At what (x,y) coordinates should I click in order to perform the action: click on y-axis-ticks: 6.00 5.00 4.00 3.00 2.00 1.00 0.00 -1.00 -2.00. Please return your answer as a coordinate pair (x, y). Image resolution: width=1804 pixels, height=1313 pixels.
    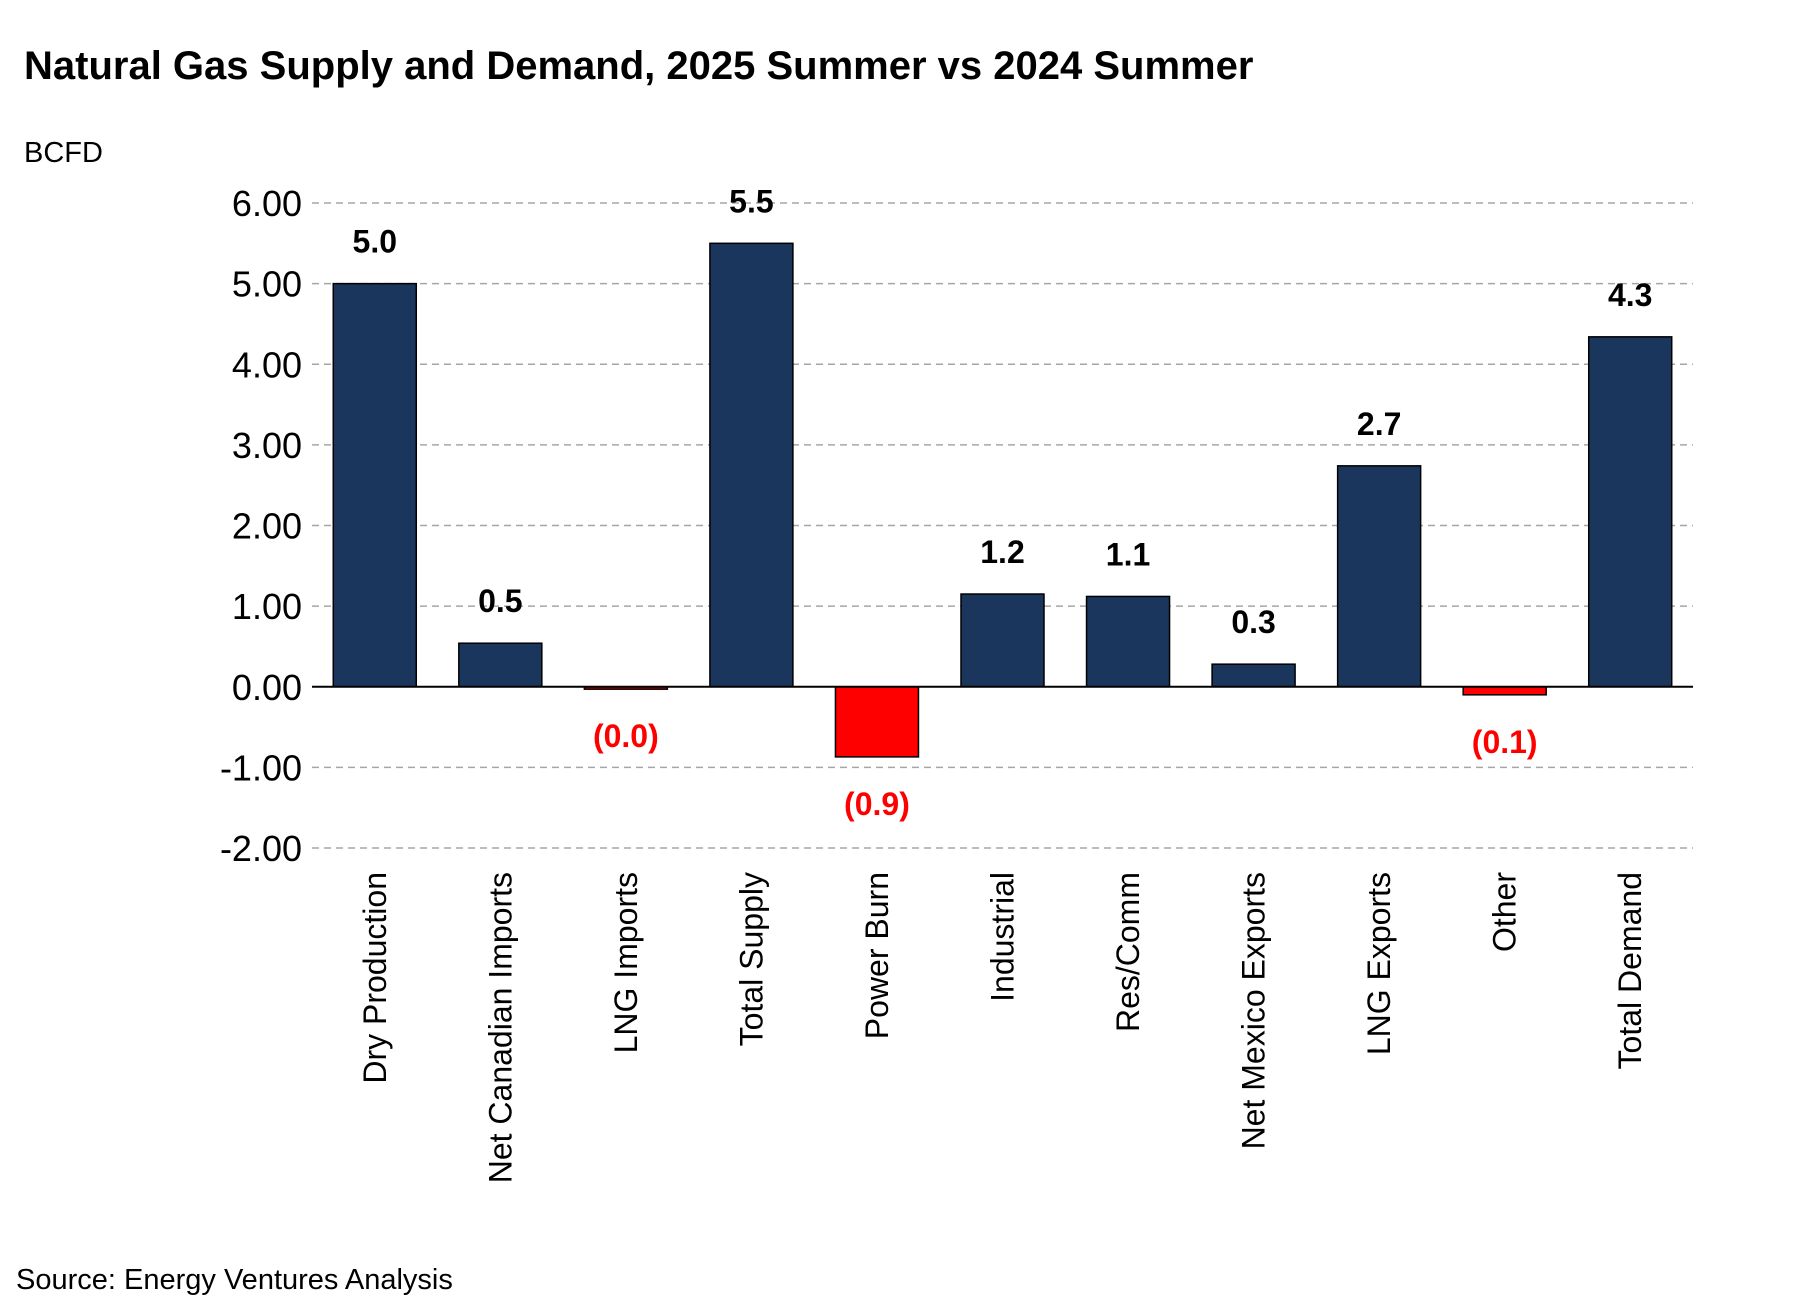
    Looking at the image, I should click on (261, 526).